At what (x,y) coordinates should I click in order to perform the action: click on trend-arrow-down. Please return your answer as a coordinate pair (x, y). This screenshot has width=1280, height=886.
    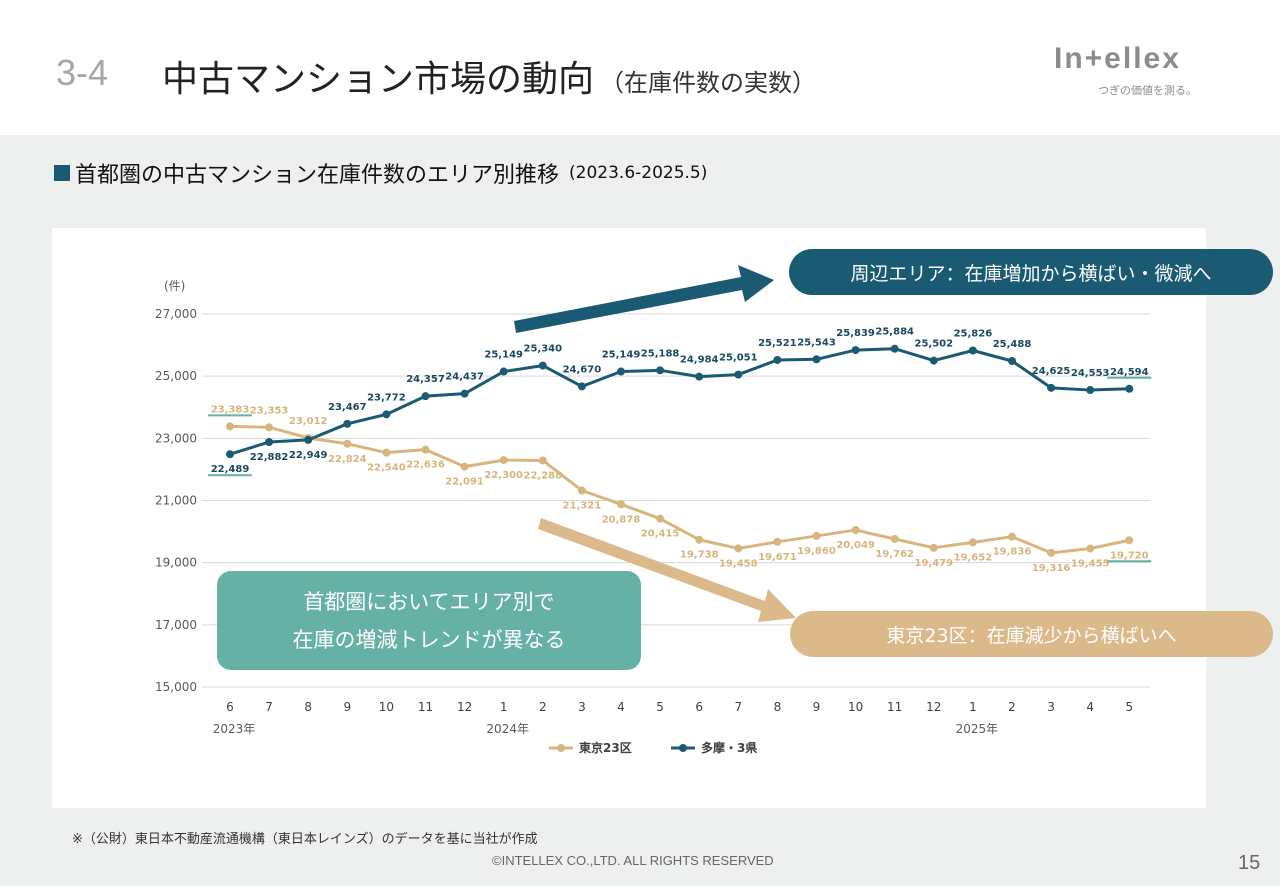
    Looking at the image, I should click on (667, 570).